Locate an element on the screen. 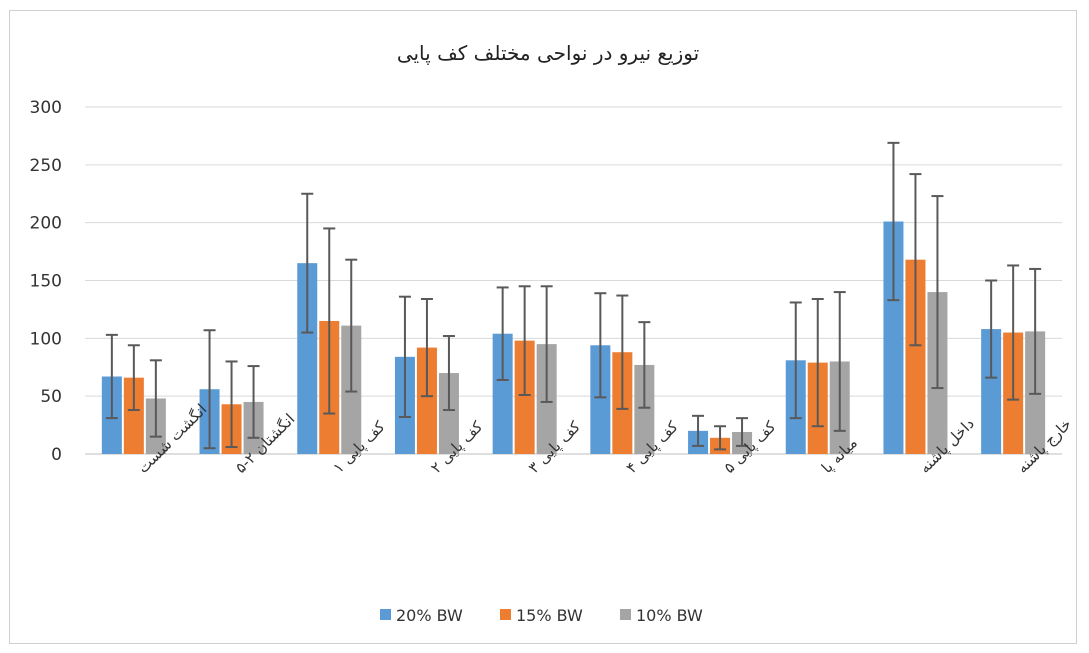 The width and height of the screenshot is (1089, 653). y-tick-label: 50 is located at coordinates (51, 397).